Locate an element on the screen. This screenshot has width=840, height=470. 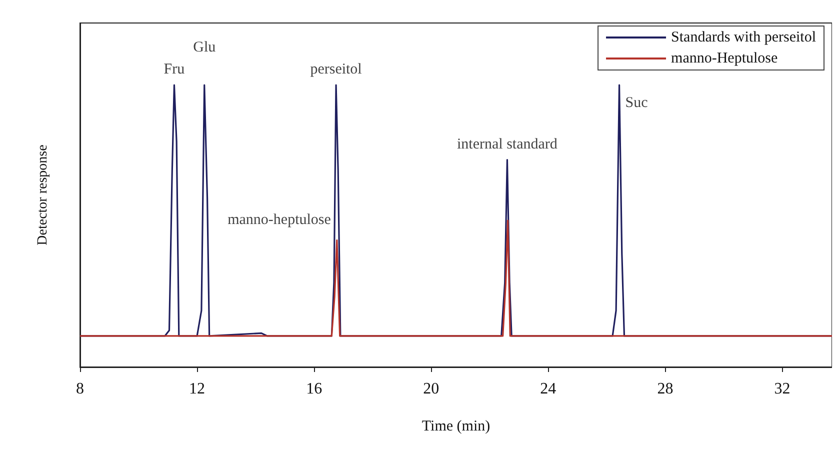
x-axis-title: Time (min) is located at coordinates (456, 426).